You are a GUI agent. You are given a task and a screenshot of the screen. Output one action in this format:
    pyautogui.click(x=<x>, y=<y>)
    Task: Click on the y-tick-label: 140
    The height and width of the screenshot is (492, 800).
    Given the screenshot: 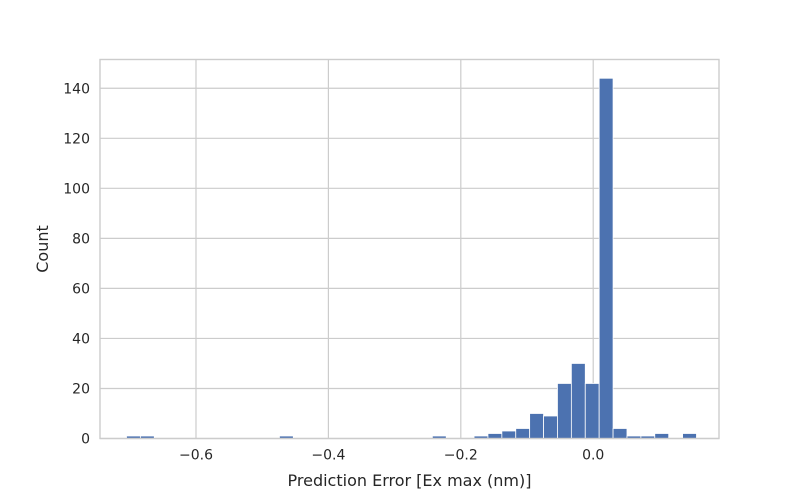 What is the action you would take?
    pyautogui.click(x=76, y=89)
    